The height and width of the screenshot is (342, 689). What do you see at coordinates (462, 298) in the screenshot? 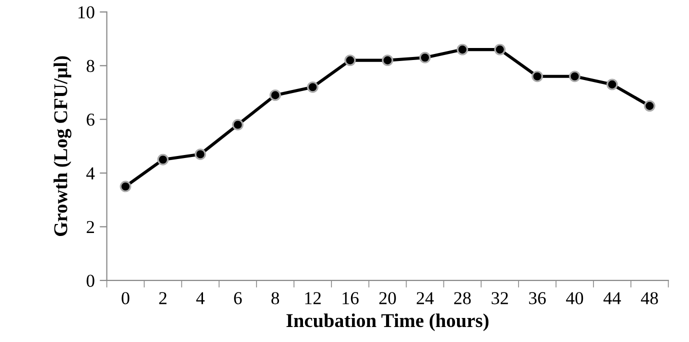
I see `x-tick-label: 28` at bounding box center [462, 298].